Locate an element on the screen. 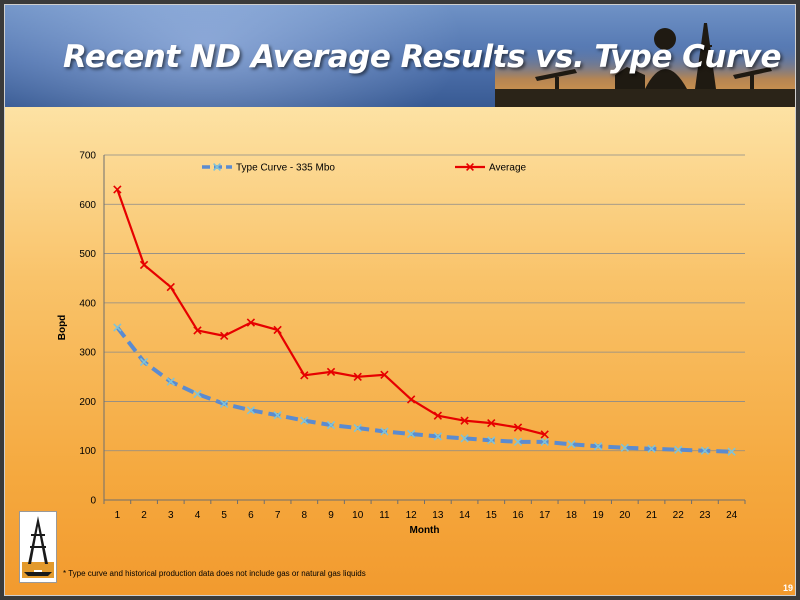 This screenshot has width=800, height=600. x-tick-label: 4 is located at coordinates (198, 515).